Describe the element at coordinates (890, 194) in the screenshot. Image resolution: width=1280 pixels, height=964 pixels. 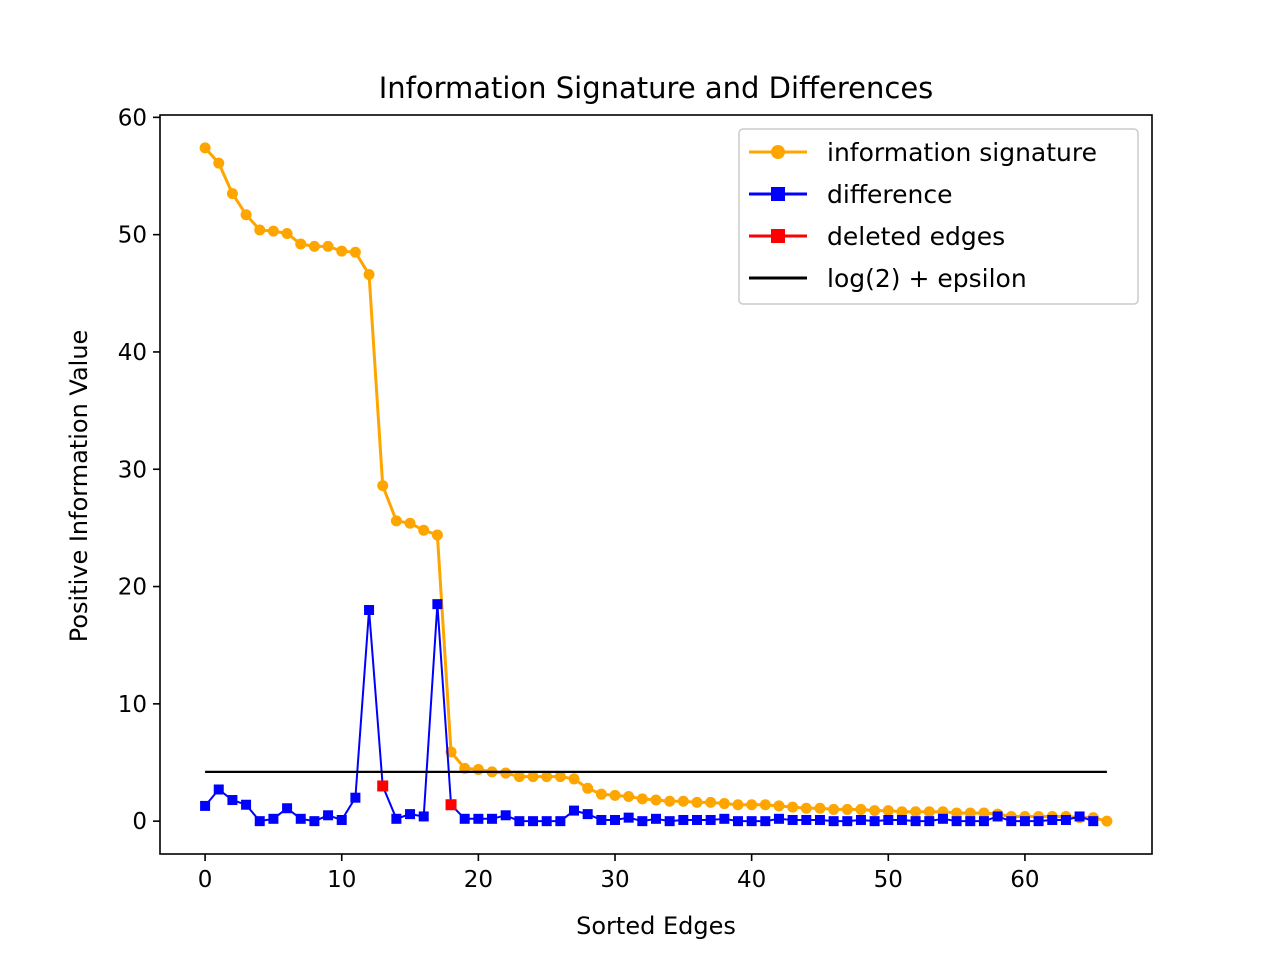
I see `legend-label: difference` at that location.